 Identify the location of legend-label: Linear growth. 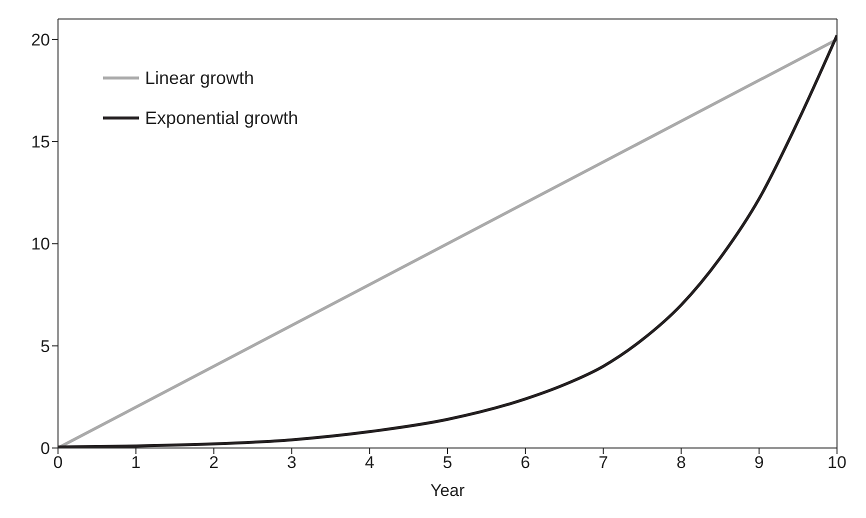
(199, 78).